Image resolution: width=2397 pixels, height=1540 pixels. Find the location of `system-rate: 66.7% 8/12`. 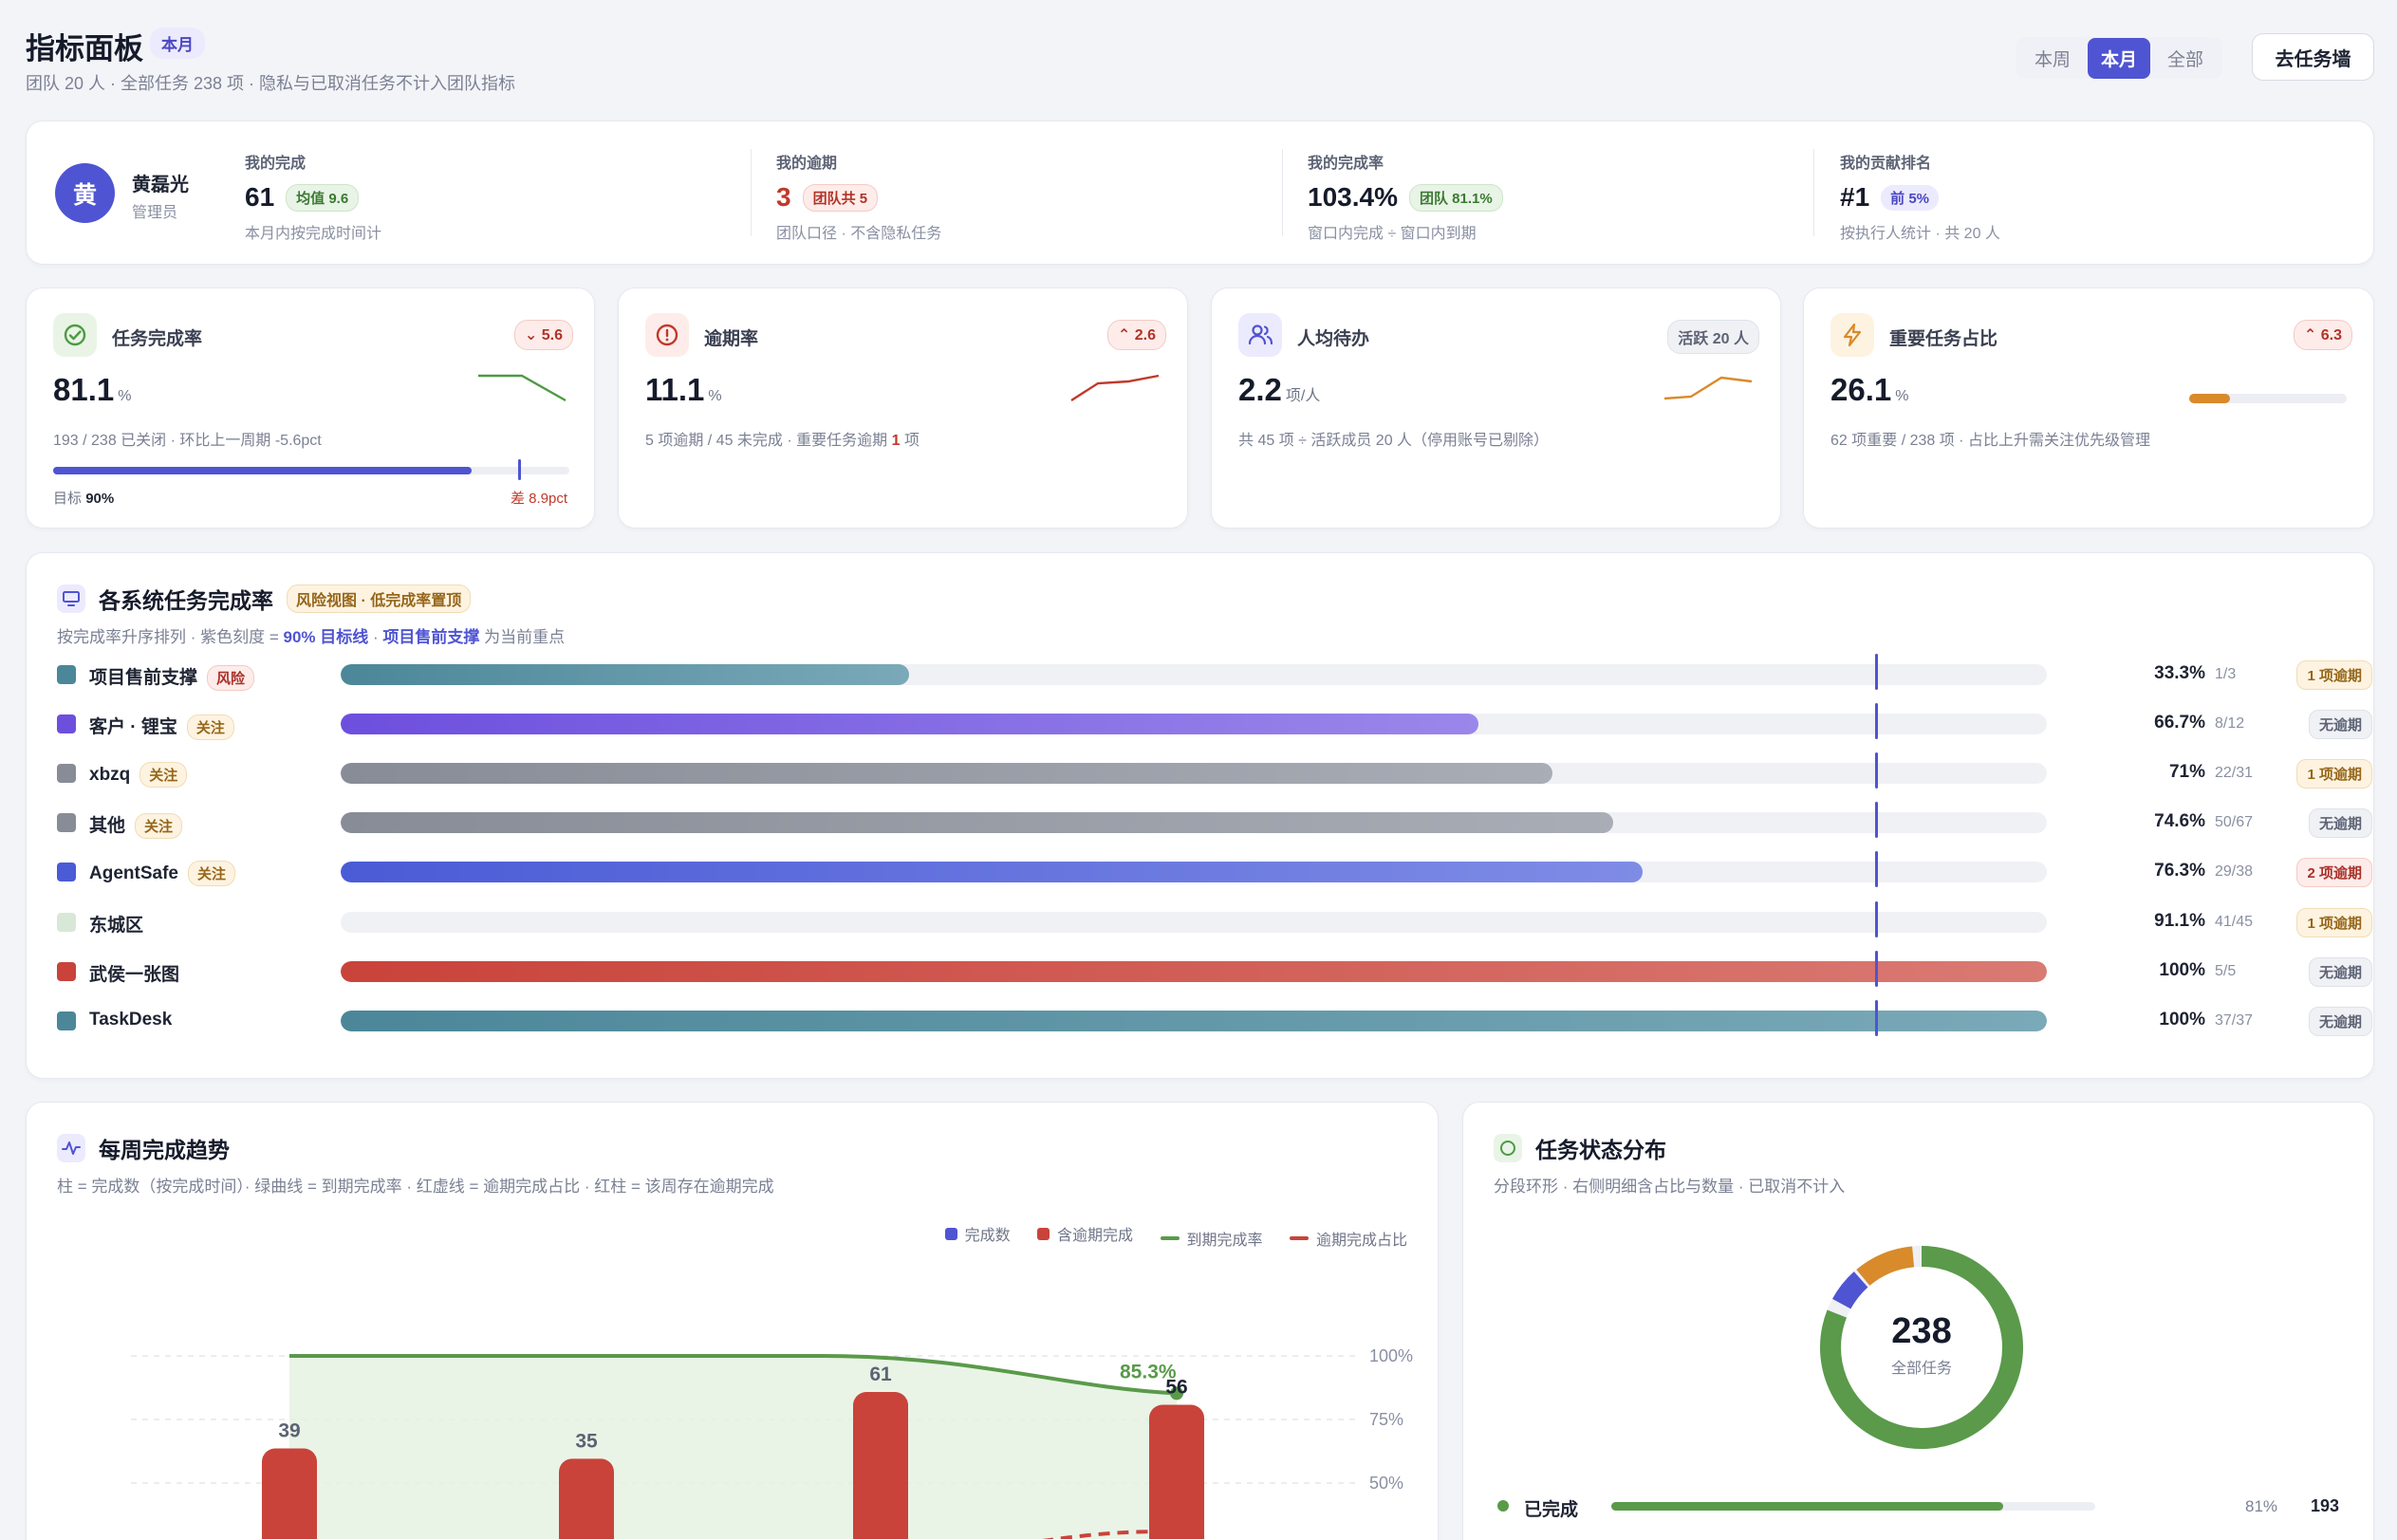

system-rate: 66.7% 8/12 is located at coordinates (2199, 723).